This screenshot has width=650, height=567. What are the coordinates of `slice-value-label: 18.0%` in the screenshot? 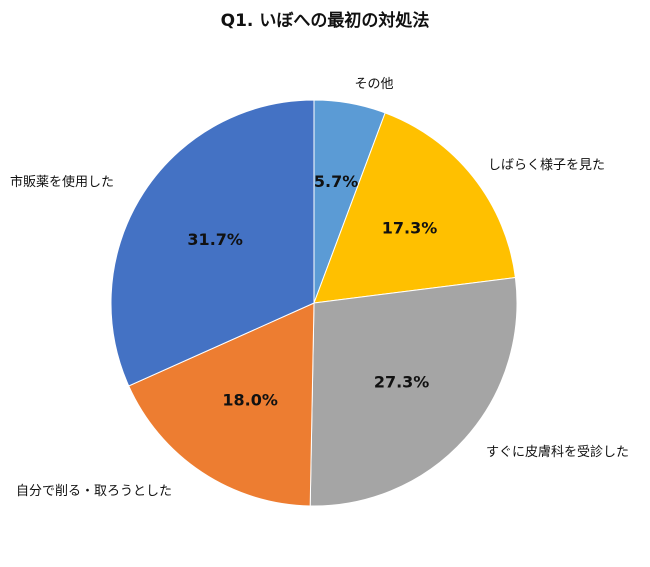 It's located at (250, 400).